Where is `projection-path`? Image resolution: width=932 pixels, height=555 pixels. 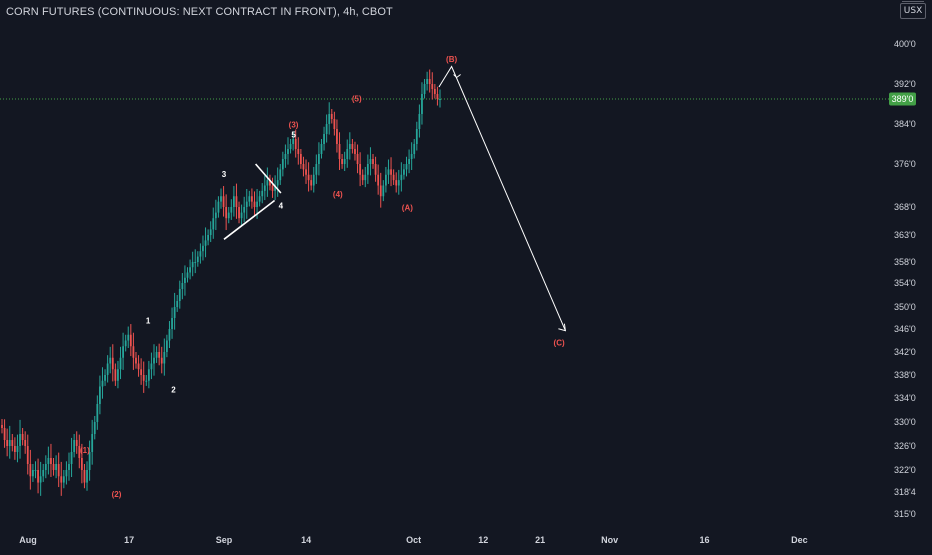 projection-path is located at coordinates (502, 198).